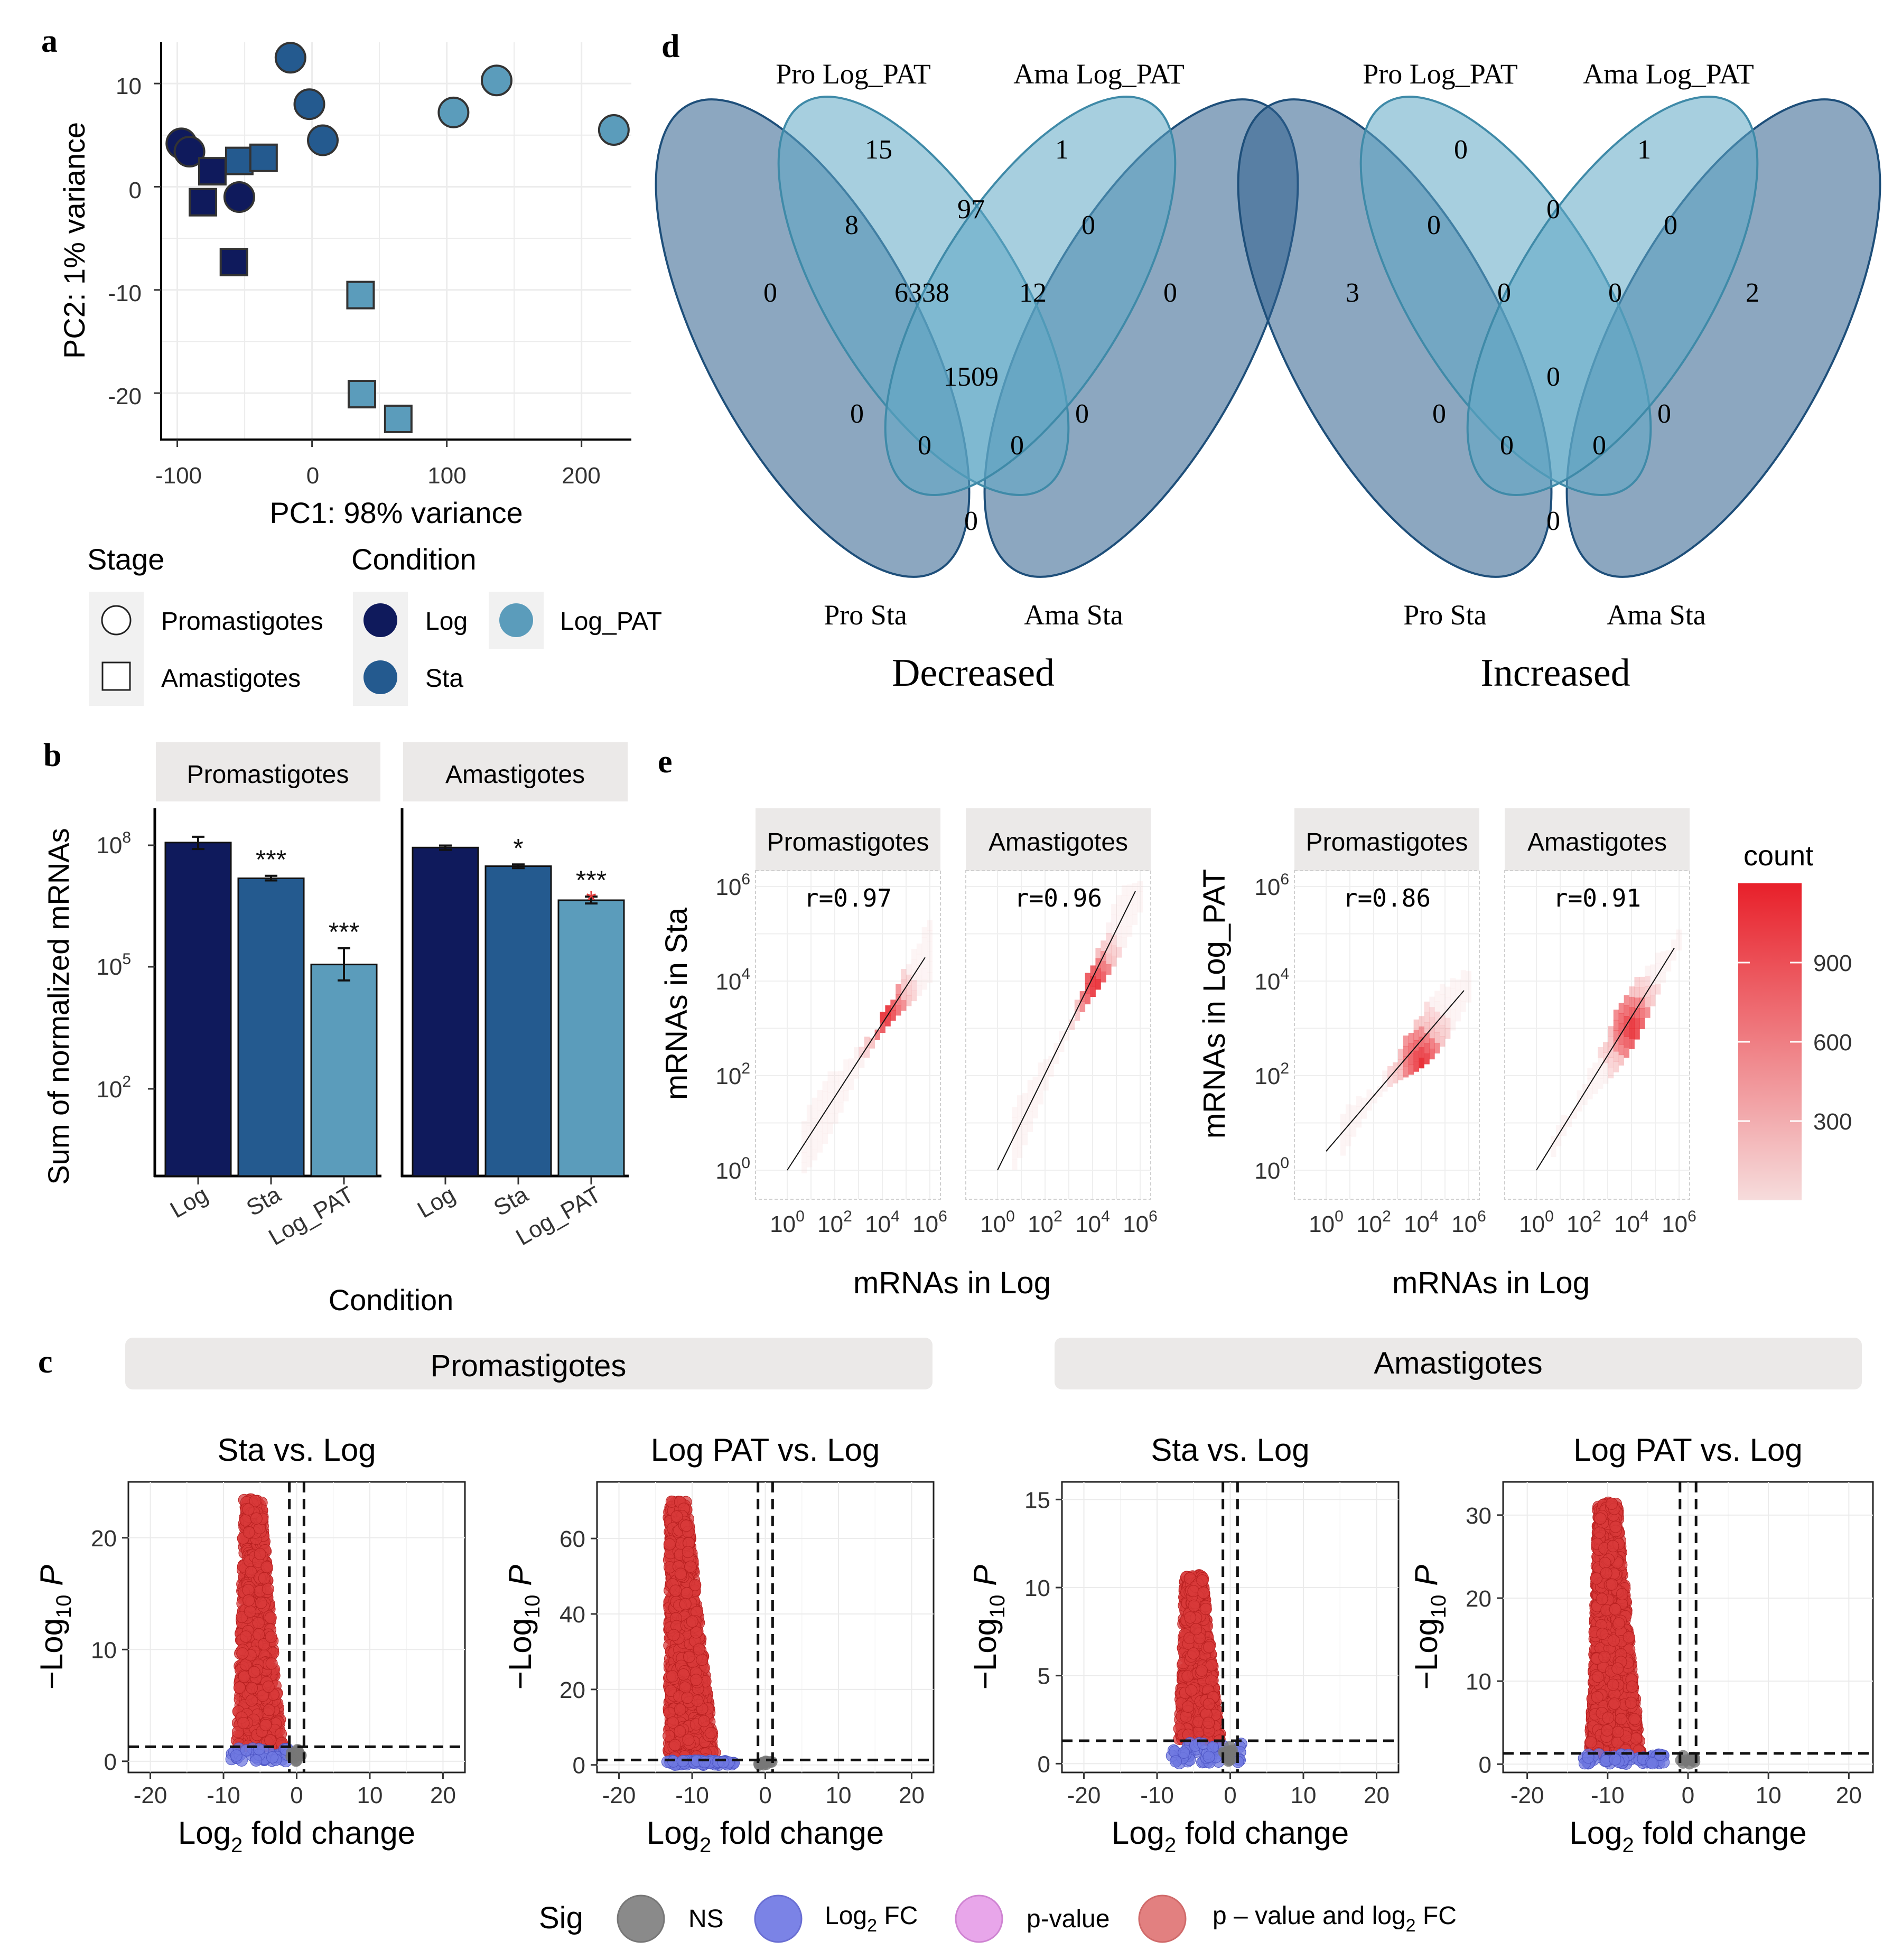  Describe the element at coordinates (178, 476) in the screenshot. I see `pca-x-tick: -100` at that location.